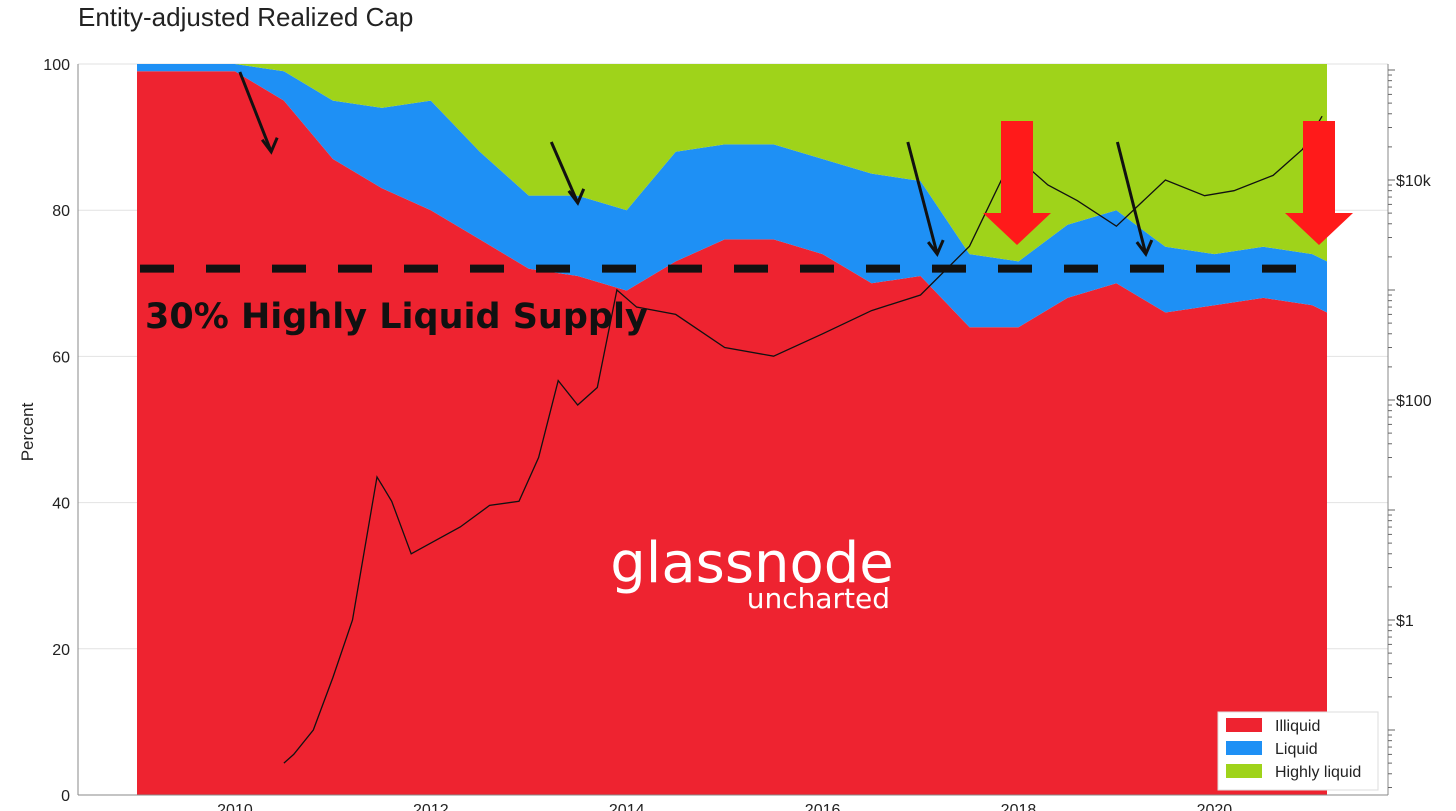  Describe the element at coordinates (1168, 183) in the screenshot. I see `big-red-arrows-layer` at that location.